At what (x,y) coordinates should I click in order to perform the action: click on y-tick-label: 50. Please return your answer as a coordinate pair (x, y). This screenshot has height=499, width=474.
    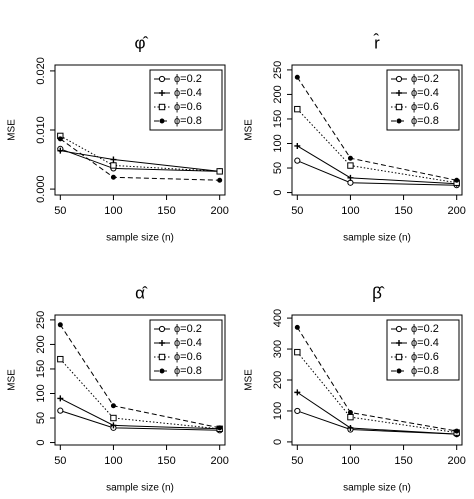
    Looking at the image, I should click on (41, 418).